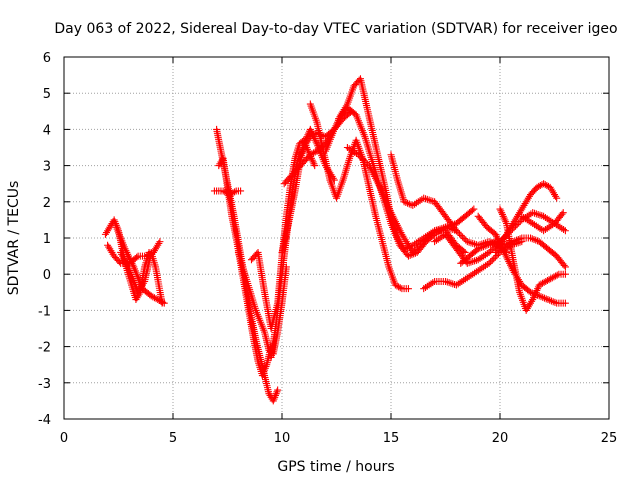 This screenshot has width=640, height=480. I want to click on y-tick-label: 1, so click(47, 239).